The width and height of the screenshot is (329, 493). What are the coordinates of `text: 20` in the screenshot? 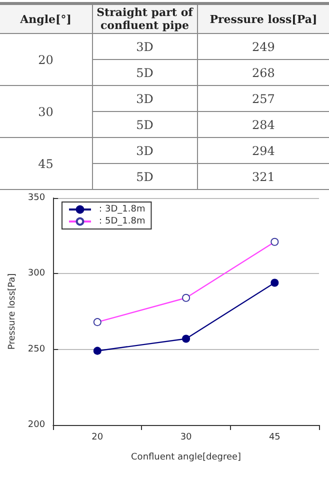 It's located at (46, 60).